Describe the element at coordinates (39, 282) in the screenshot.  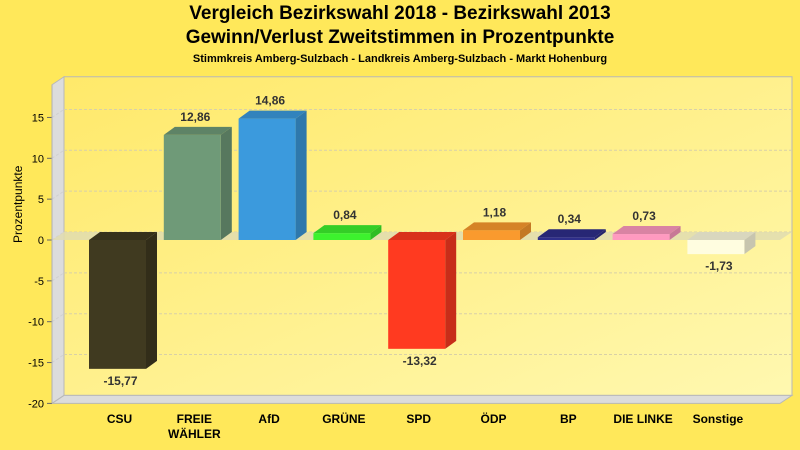
I see `y-tick-label: -5` at that location.